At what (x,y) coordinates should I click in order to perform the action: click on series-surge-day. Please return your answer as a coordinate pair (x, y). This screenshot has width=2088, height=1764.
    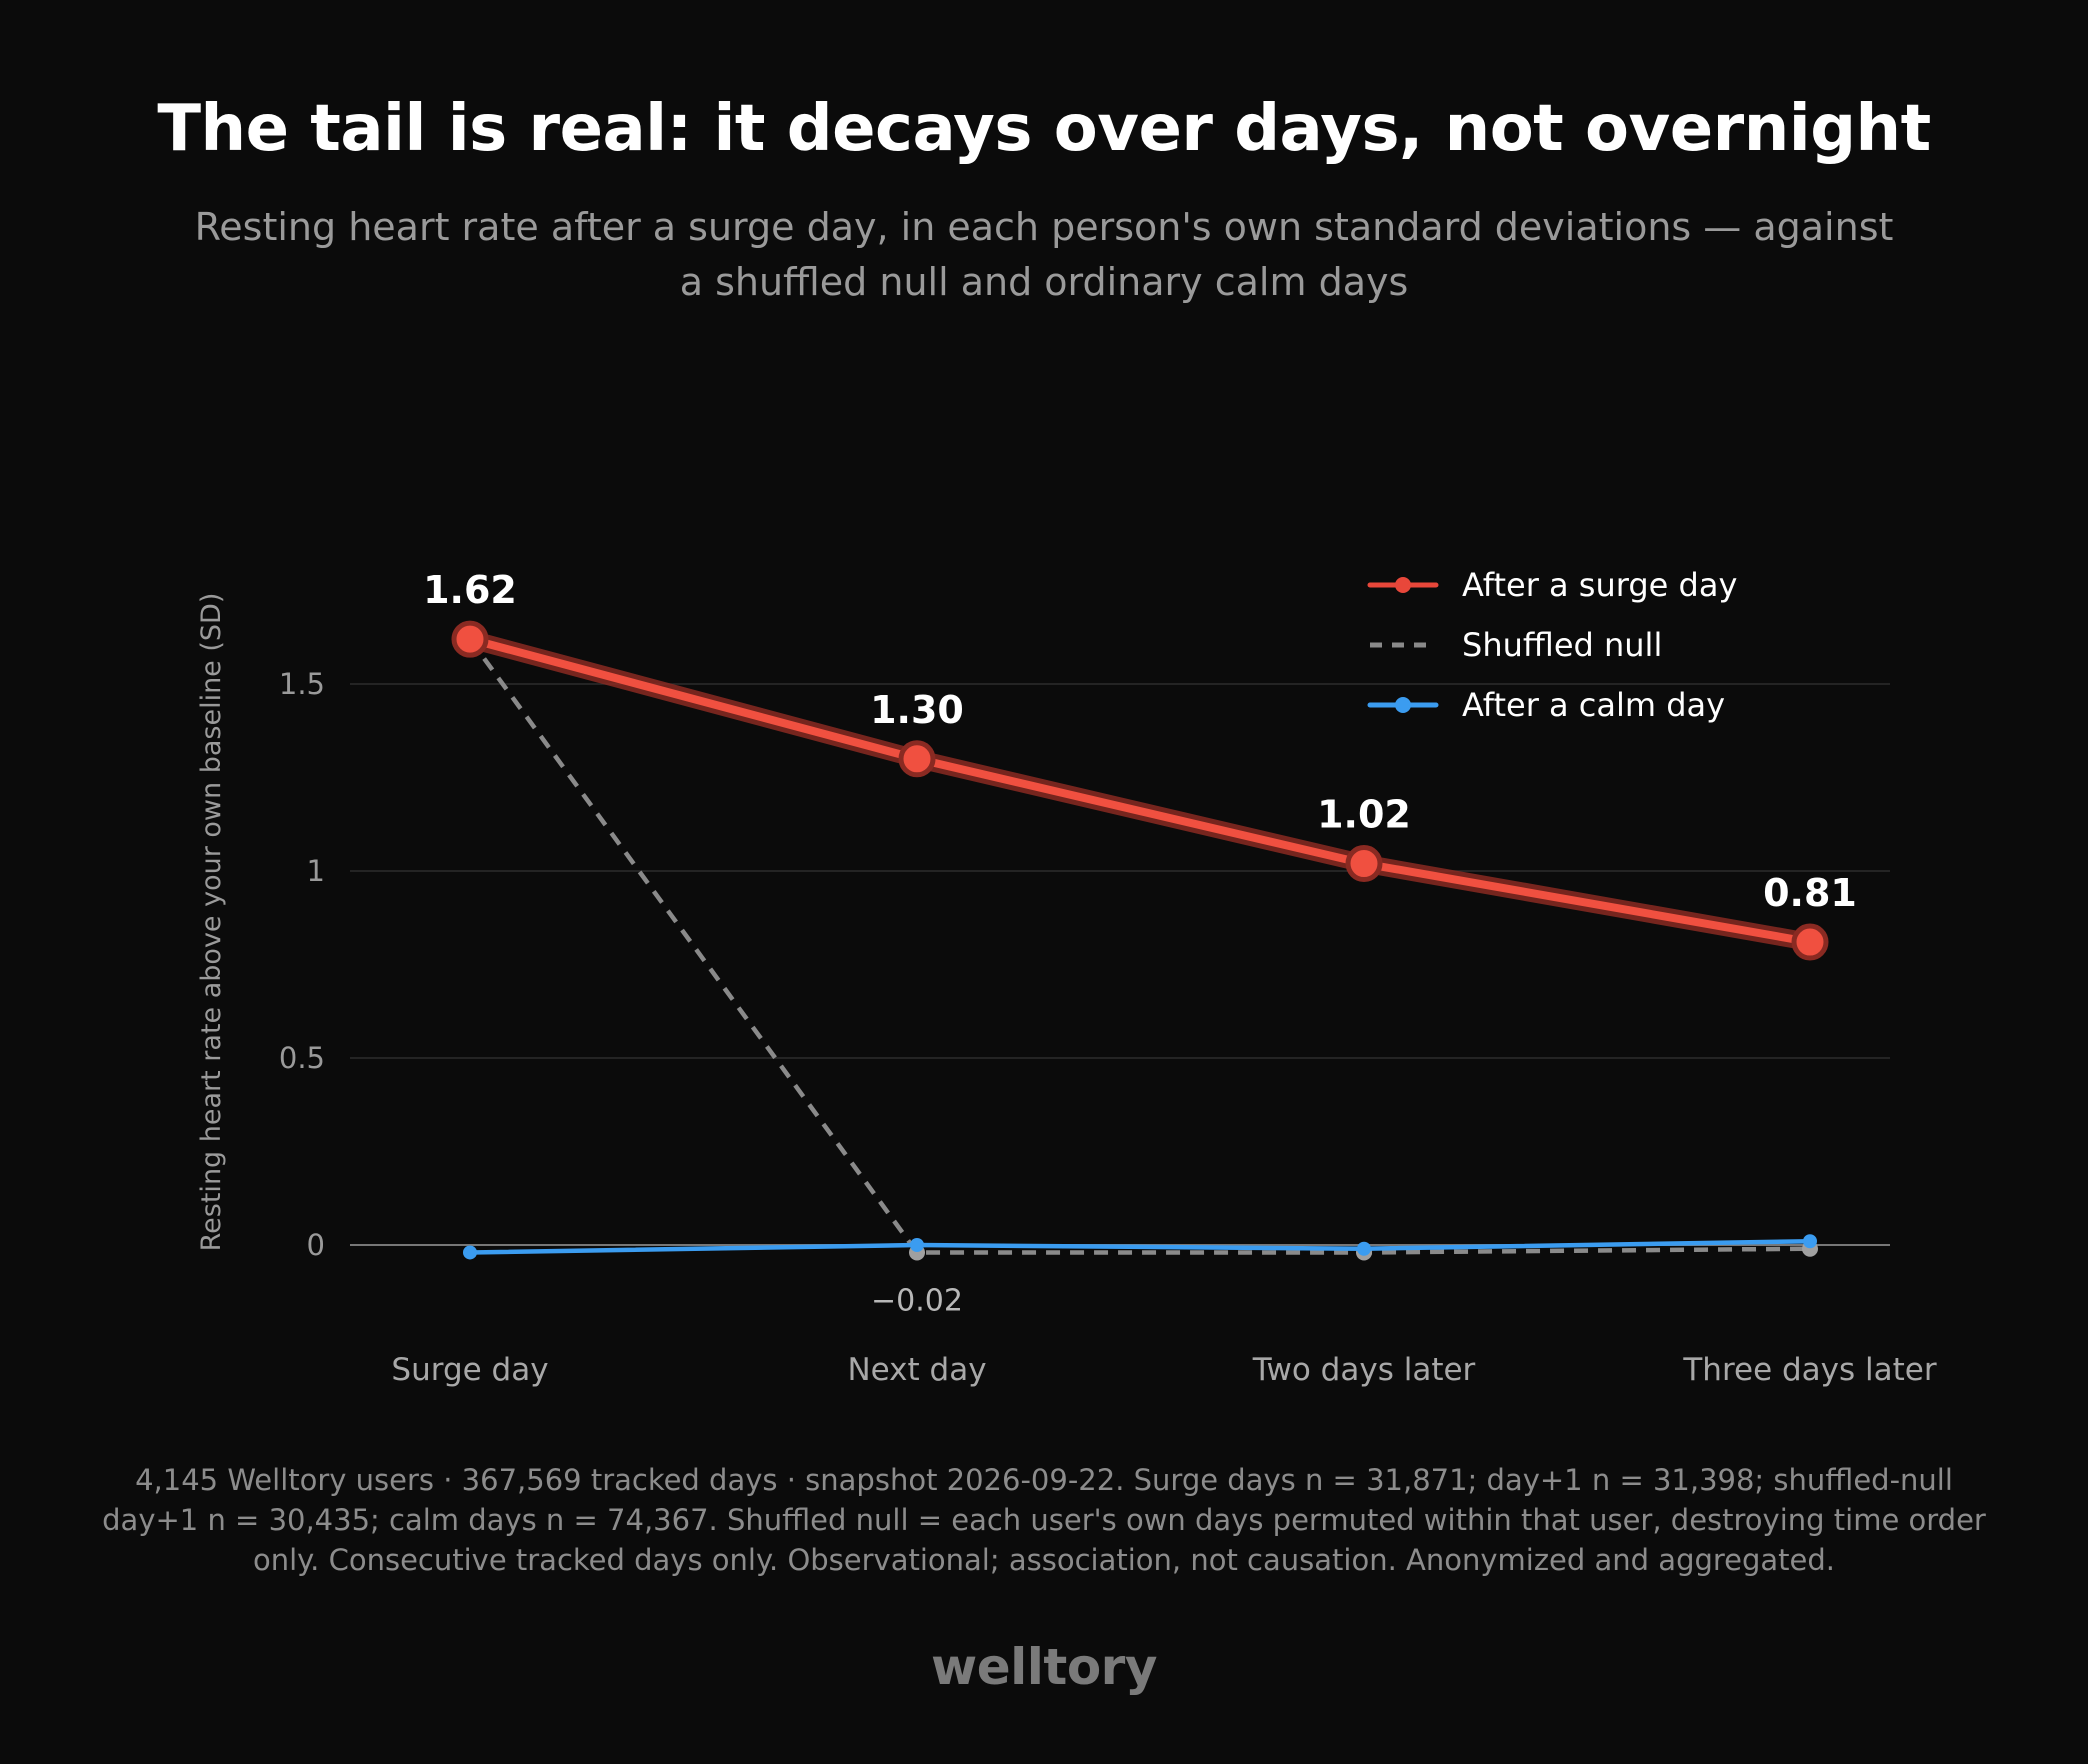
    Looking at the image, I should click on (1140, 790).